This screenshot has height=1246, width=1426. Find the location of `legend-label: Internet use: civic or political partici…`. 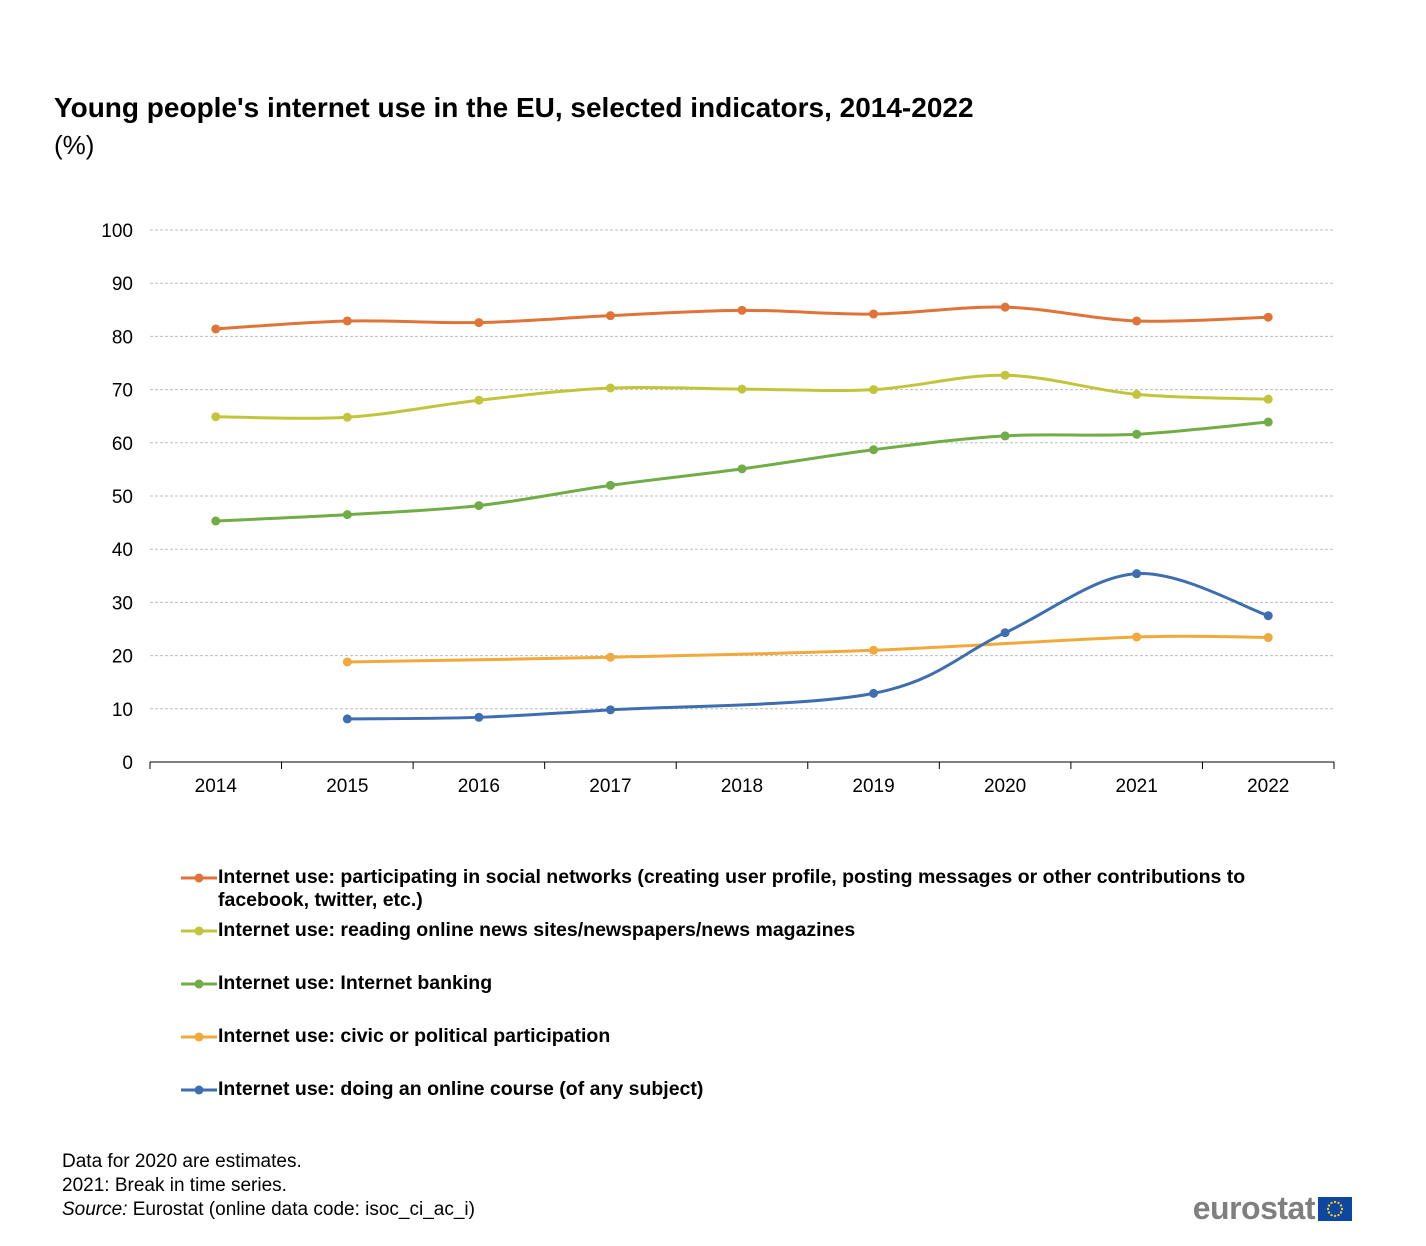

legend-label: Internet use: civic or political partici… is located at coordinates (414, 1036).